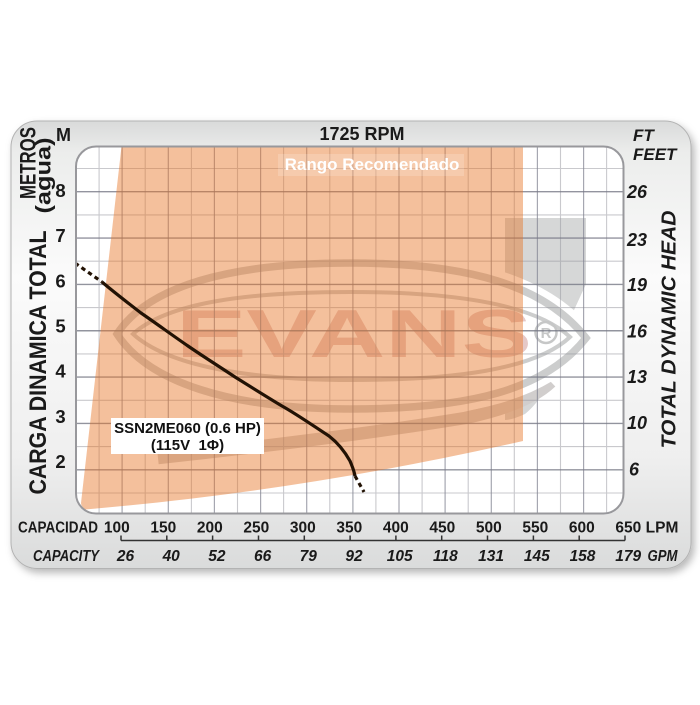 Image resolution: width=700 pixels, height=705 pixels. What do you see at coordinates (349, 528) in the screenshot?
I see `svg-text: 350` at bounding box center [349, 528].